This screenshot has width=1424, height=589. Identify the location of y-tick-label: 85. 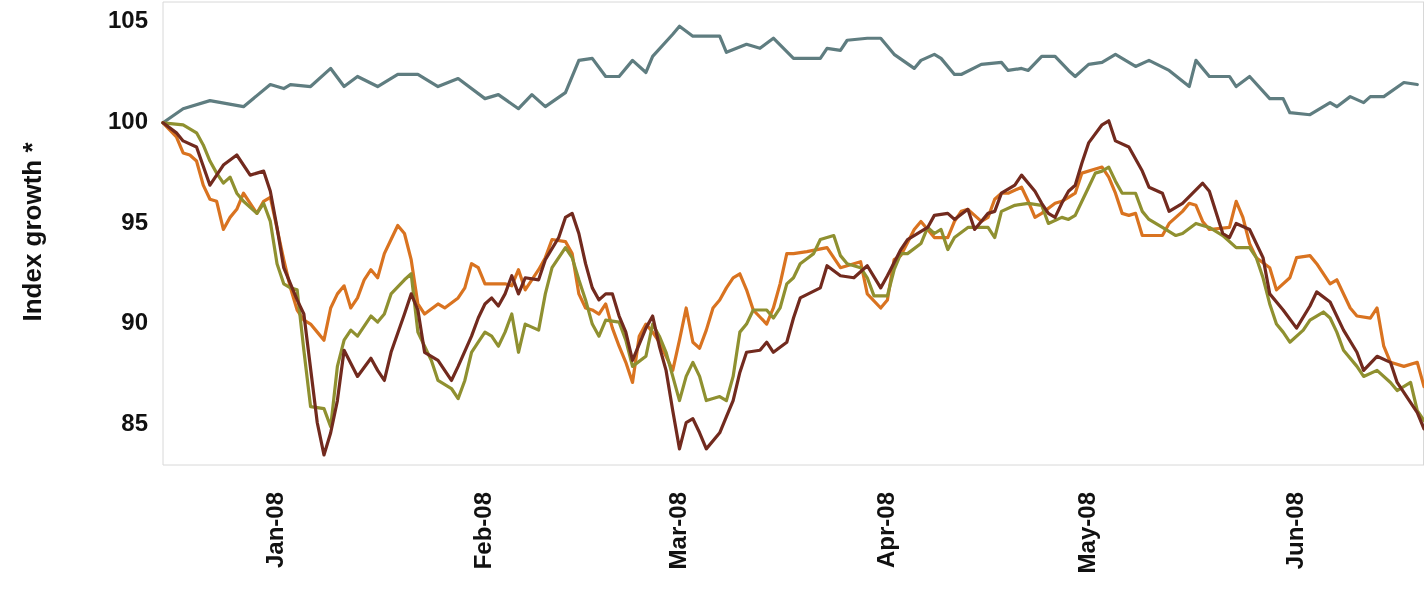
(134, 423).